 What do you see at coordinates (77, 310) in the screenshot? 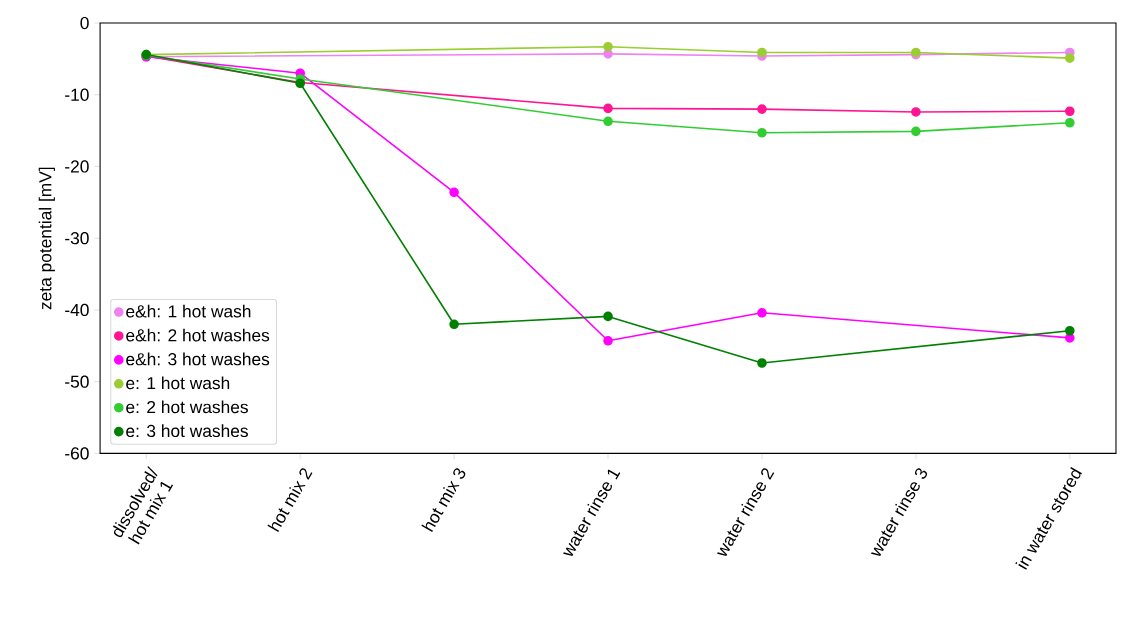
I see `y-tick-label: -40` at bounding box center [77, 310].